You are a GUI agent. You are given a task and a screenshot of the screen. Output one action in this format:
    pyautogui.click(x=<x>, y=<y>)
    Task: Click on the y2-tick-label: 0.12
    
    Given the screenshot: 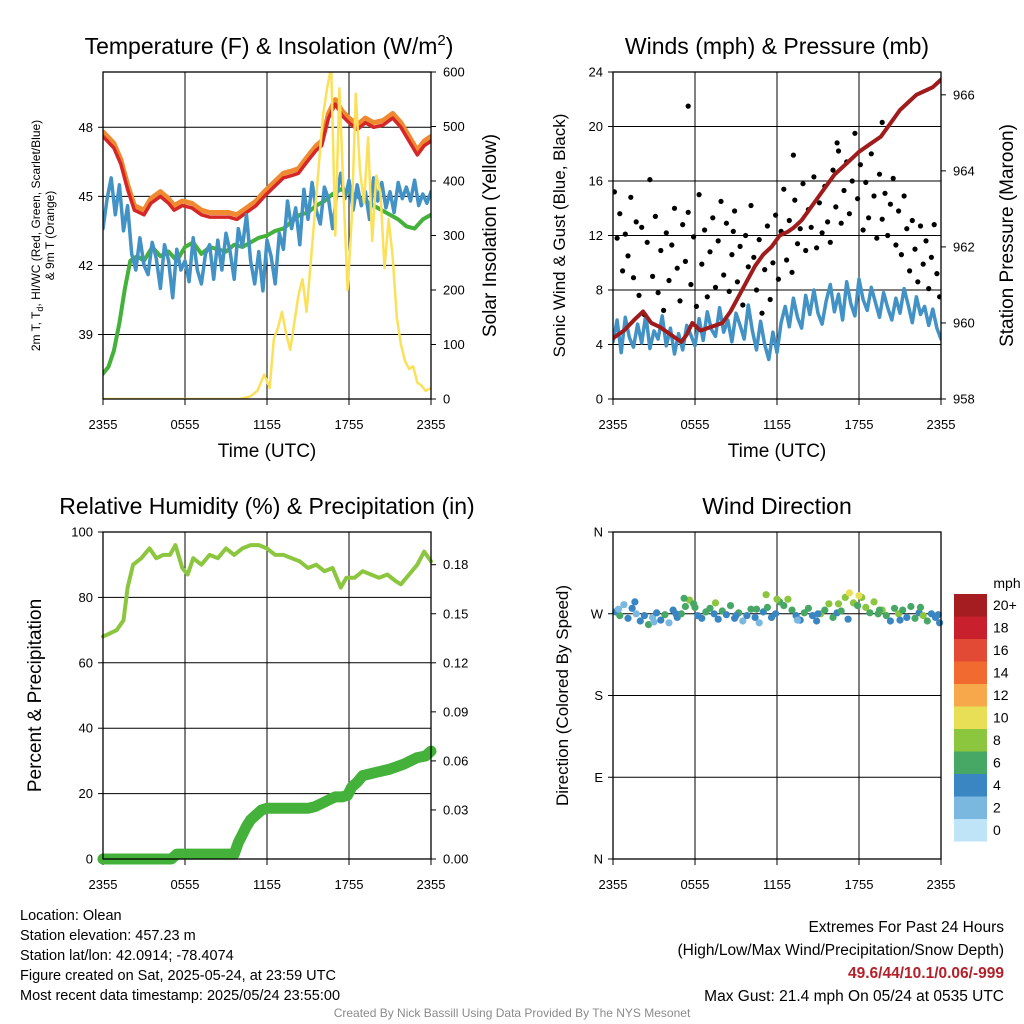 What is the action you would take?
    pyautogui.click(x=455, y=662)
    